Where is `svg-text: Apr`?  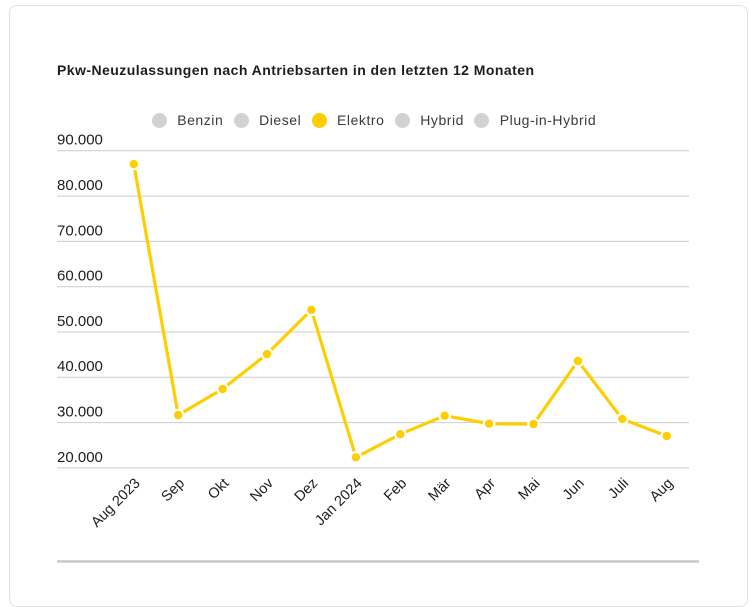 svg-text: Apr is located at coordinates (485, 488).